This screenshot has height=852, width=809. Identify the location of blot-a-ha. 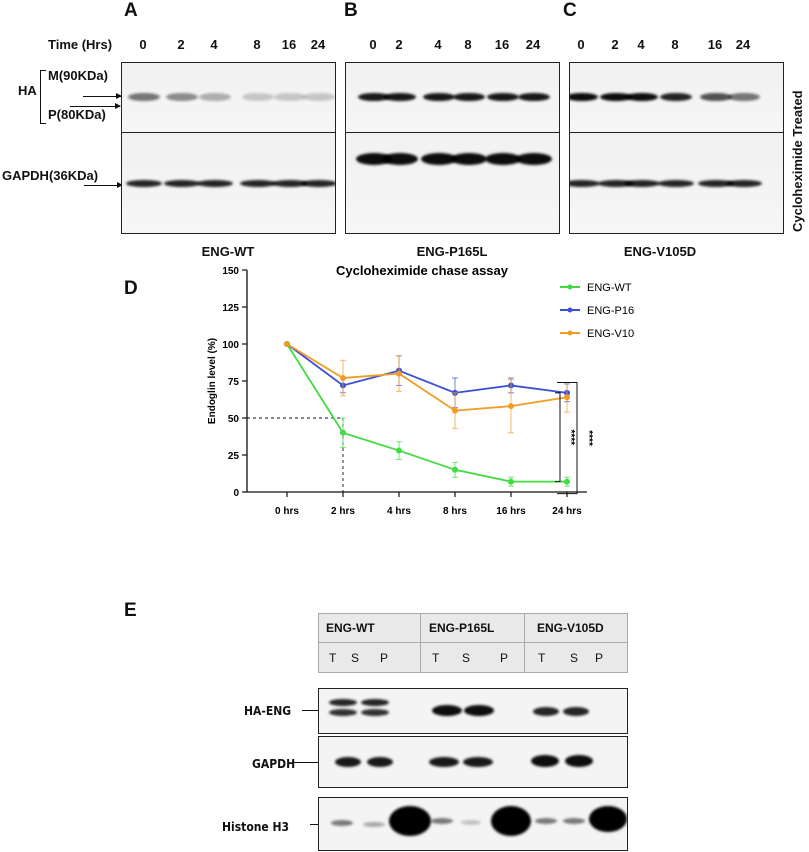
(228, 98).